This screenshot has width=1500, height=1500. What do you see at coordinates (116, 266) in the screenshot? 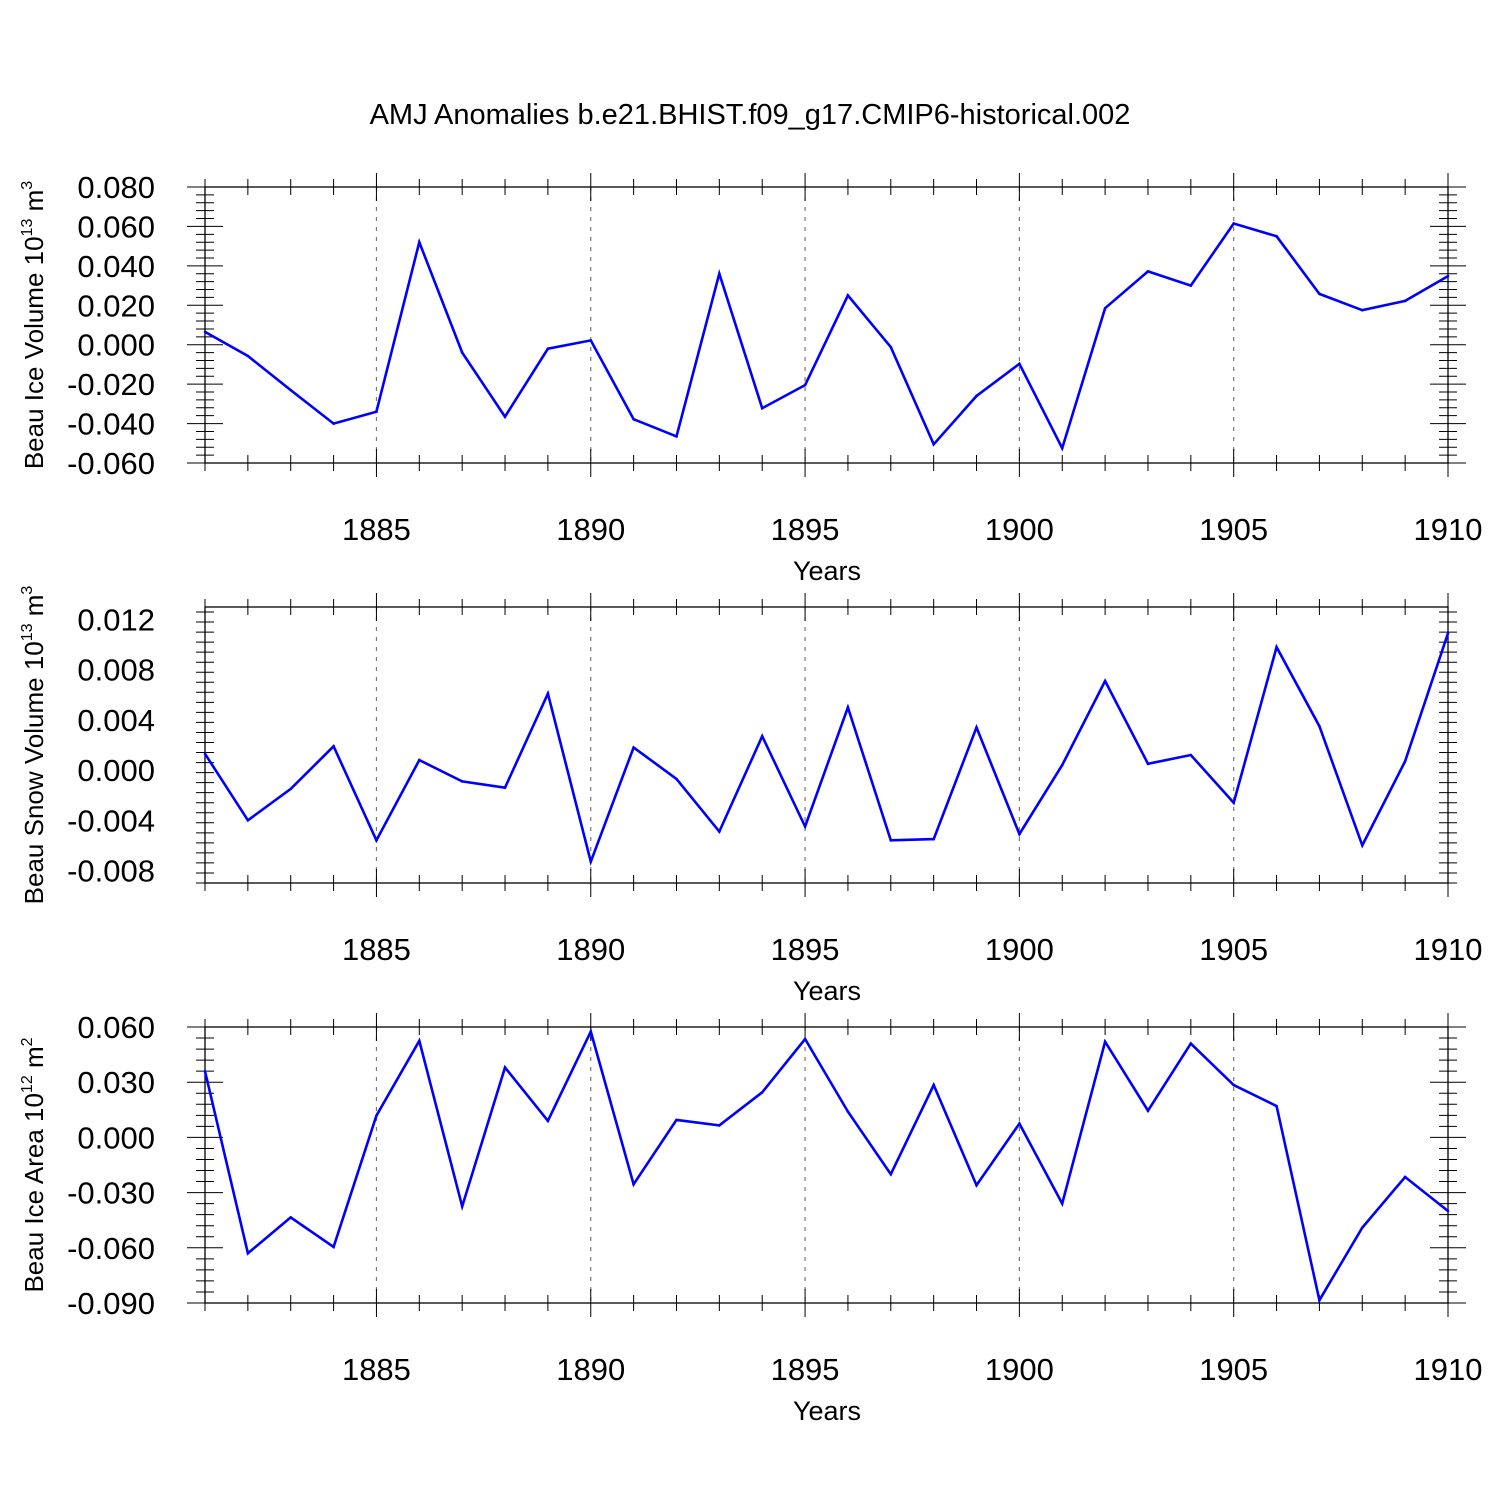
I see `y-tick-label: 0.040` at bounding box center [116, 266].